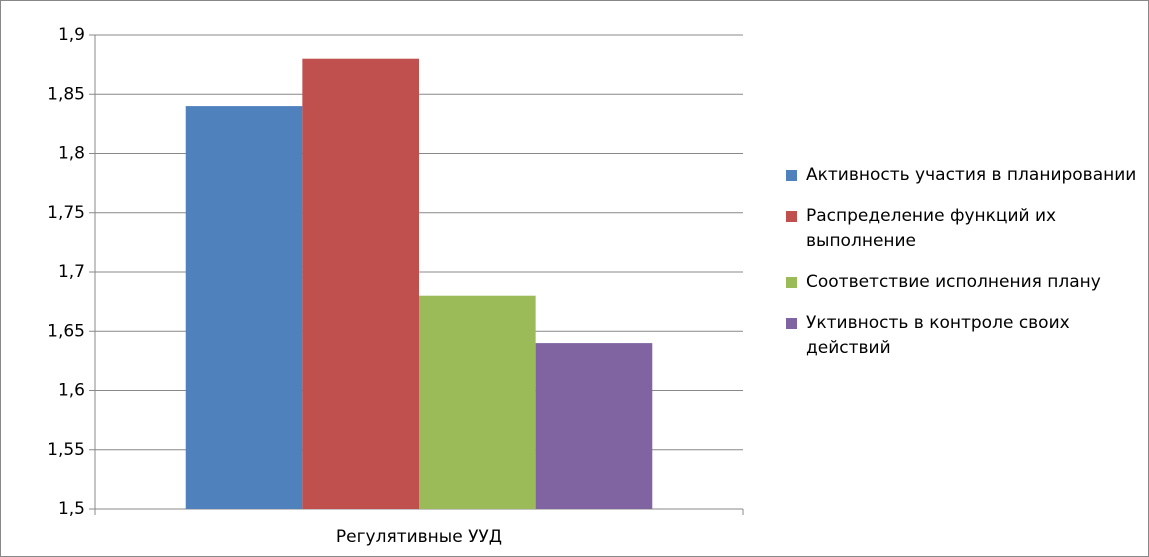 This screenshot has height=557, width=1149. I want to click on legend-item: Распределение функций их выполнение, so click(966, 229).